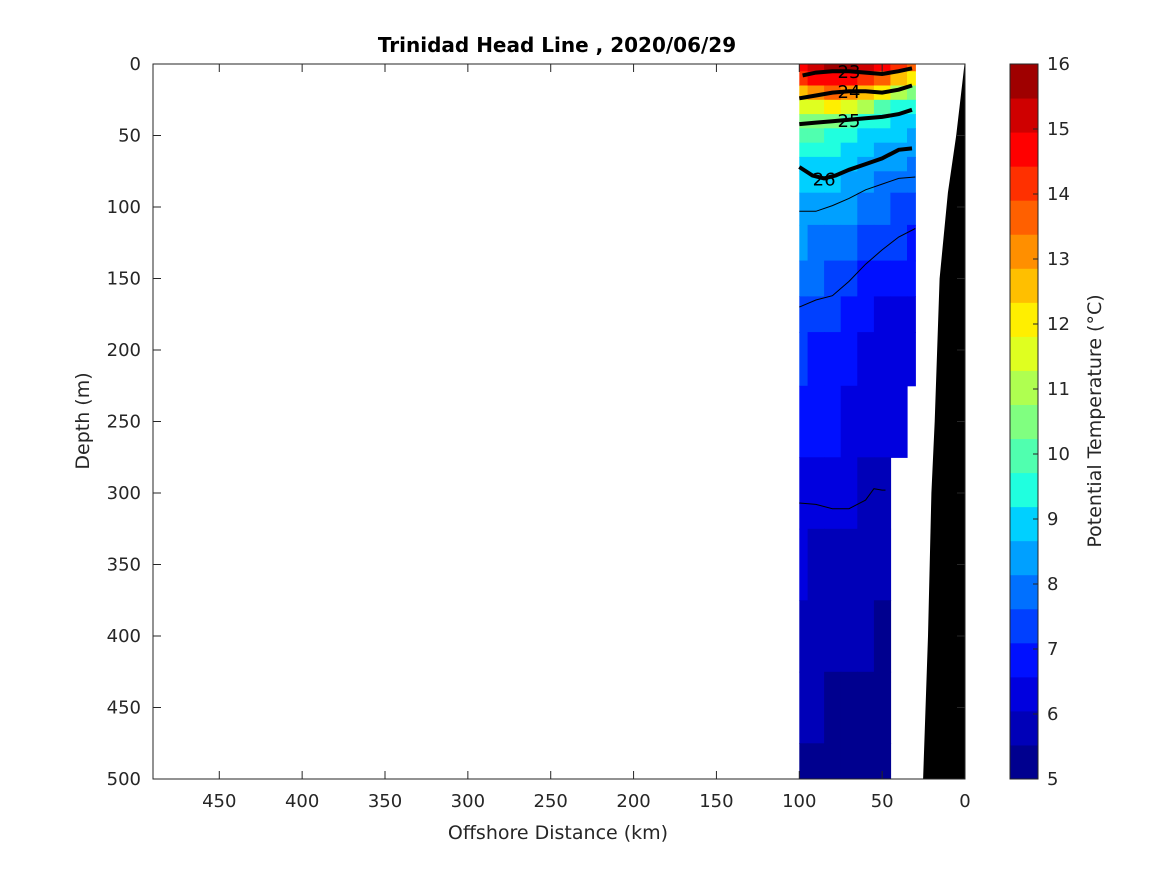  I want to click on y-tick-label: 150, so click(124, 279).